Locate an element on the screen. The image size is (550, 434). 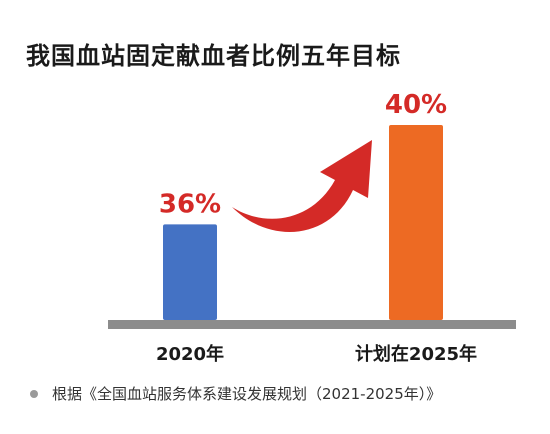
bar-2025 is located at coordinates (416, 222).